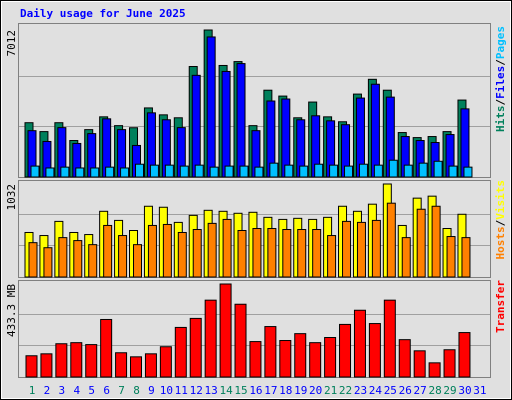 The width and height of the screenshot is (512, 400). What do you see at coordinates (32, 390) in the screenshot?
I see `x-tick-label: 1` at bounding box center [32, 390].